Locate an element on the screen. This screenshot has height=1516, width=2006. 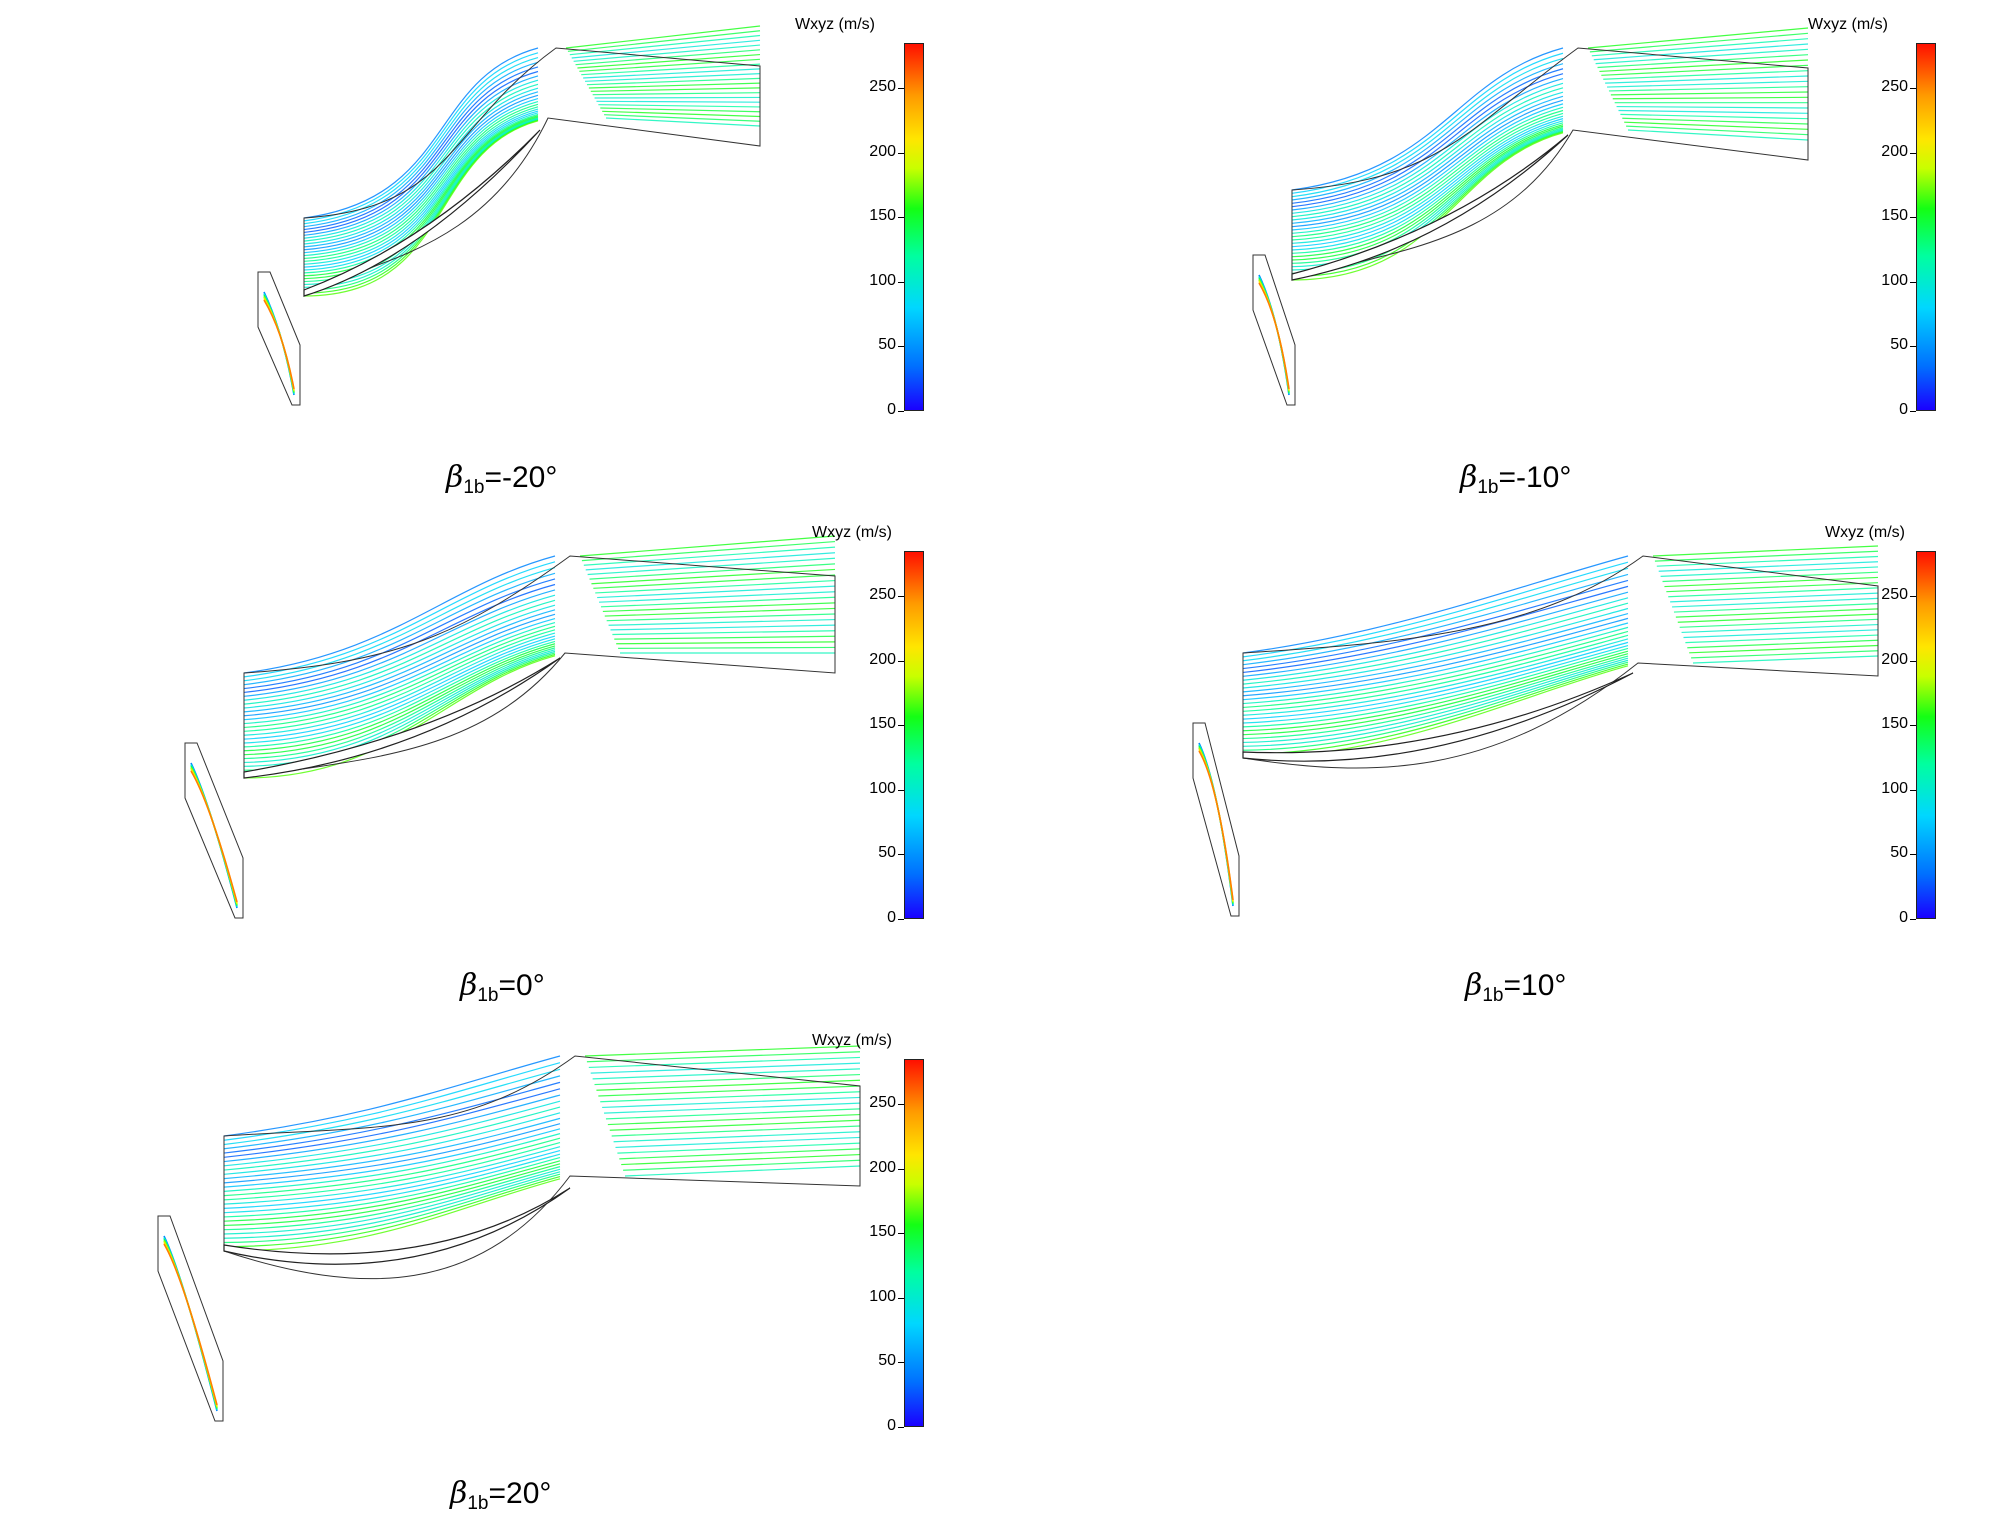
panel-caption: β1b=-20° is located at coordinates (502, 479).